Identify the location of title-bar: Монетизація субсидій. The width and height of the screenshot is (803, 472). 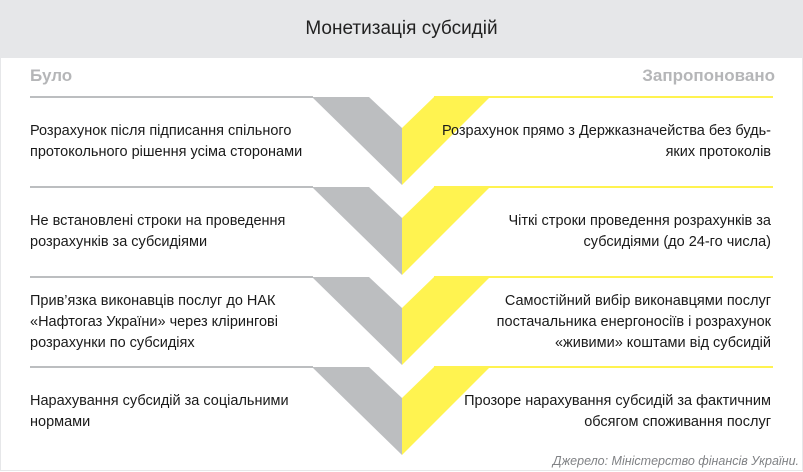
(401, 29).